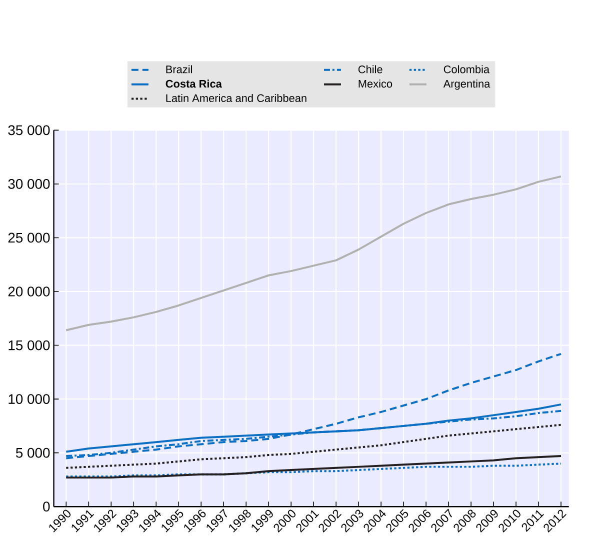 This screenshot has height=550, width=600. What do you see at coordinates (179, 69) in the screenshot?
I see `legend-label: Brazil` at bounding box center [179, 69].